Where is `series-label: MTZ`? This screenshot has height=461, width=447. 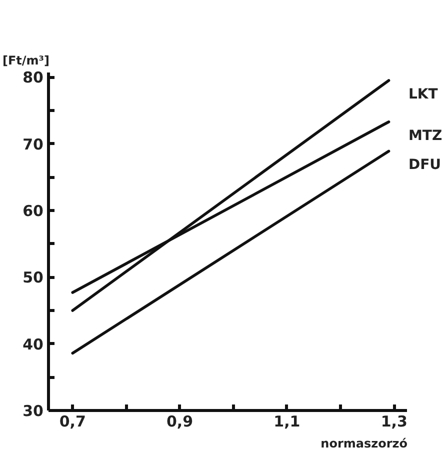
series-label: MTZ is located at coordinates (425, 136).